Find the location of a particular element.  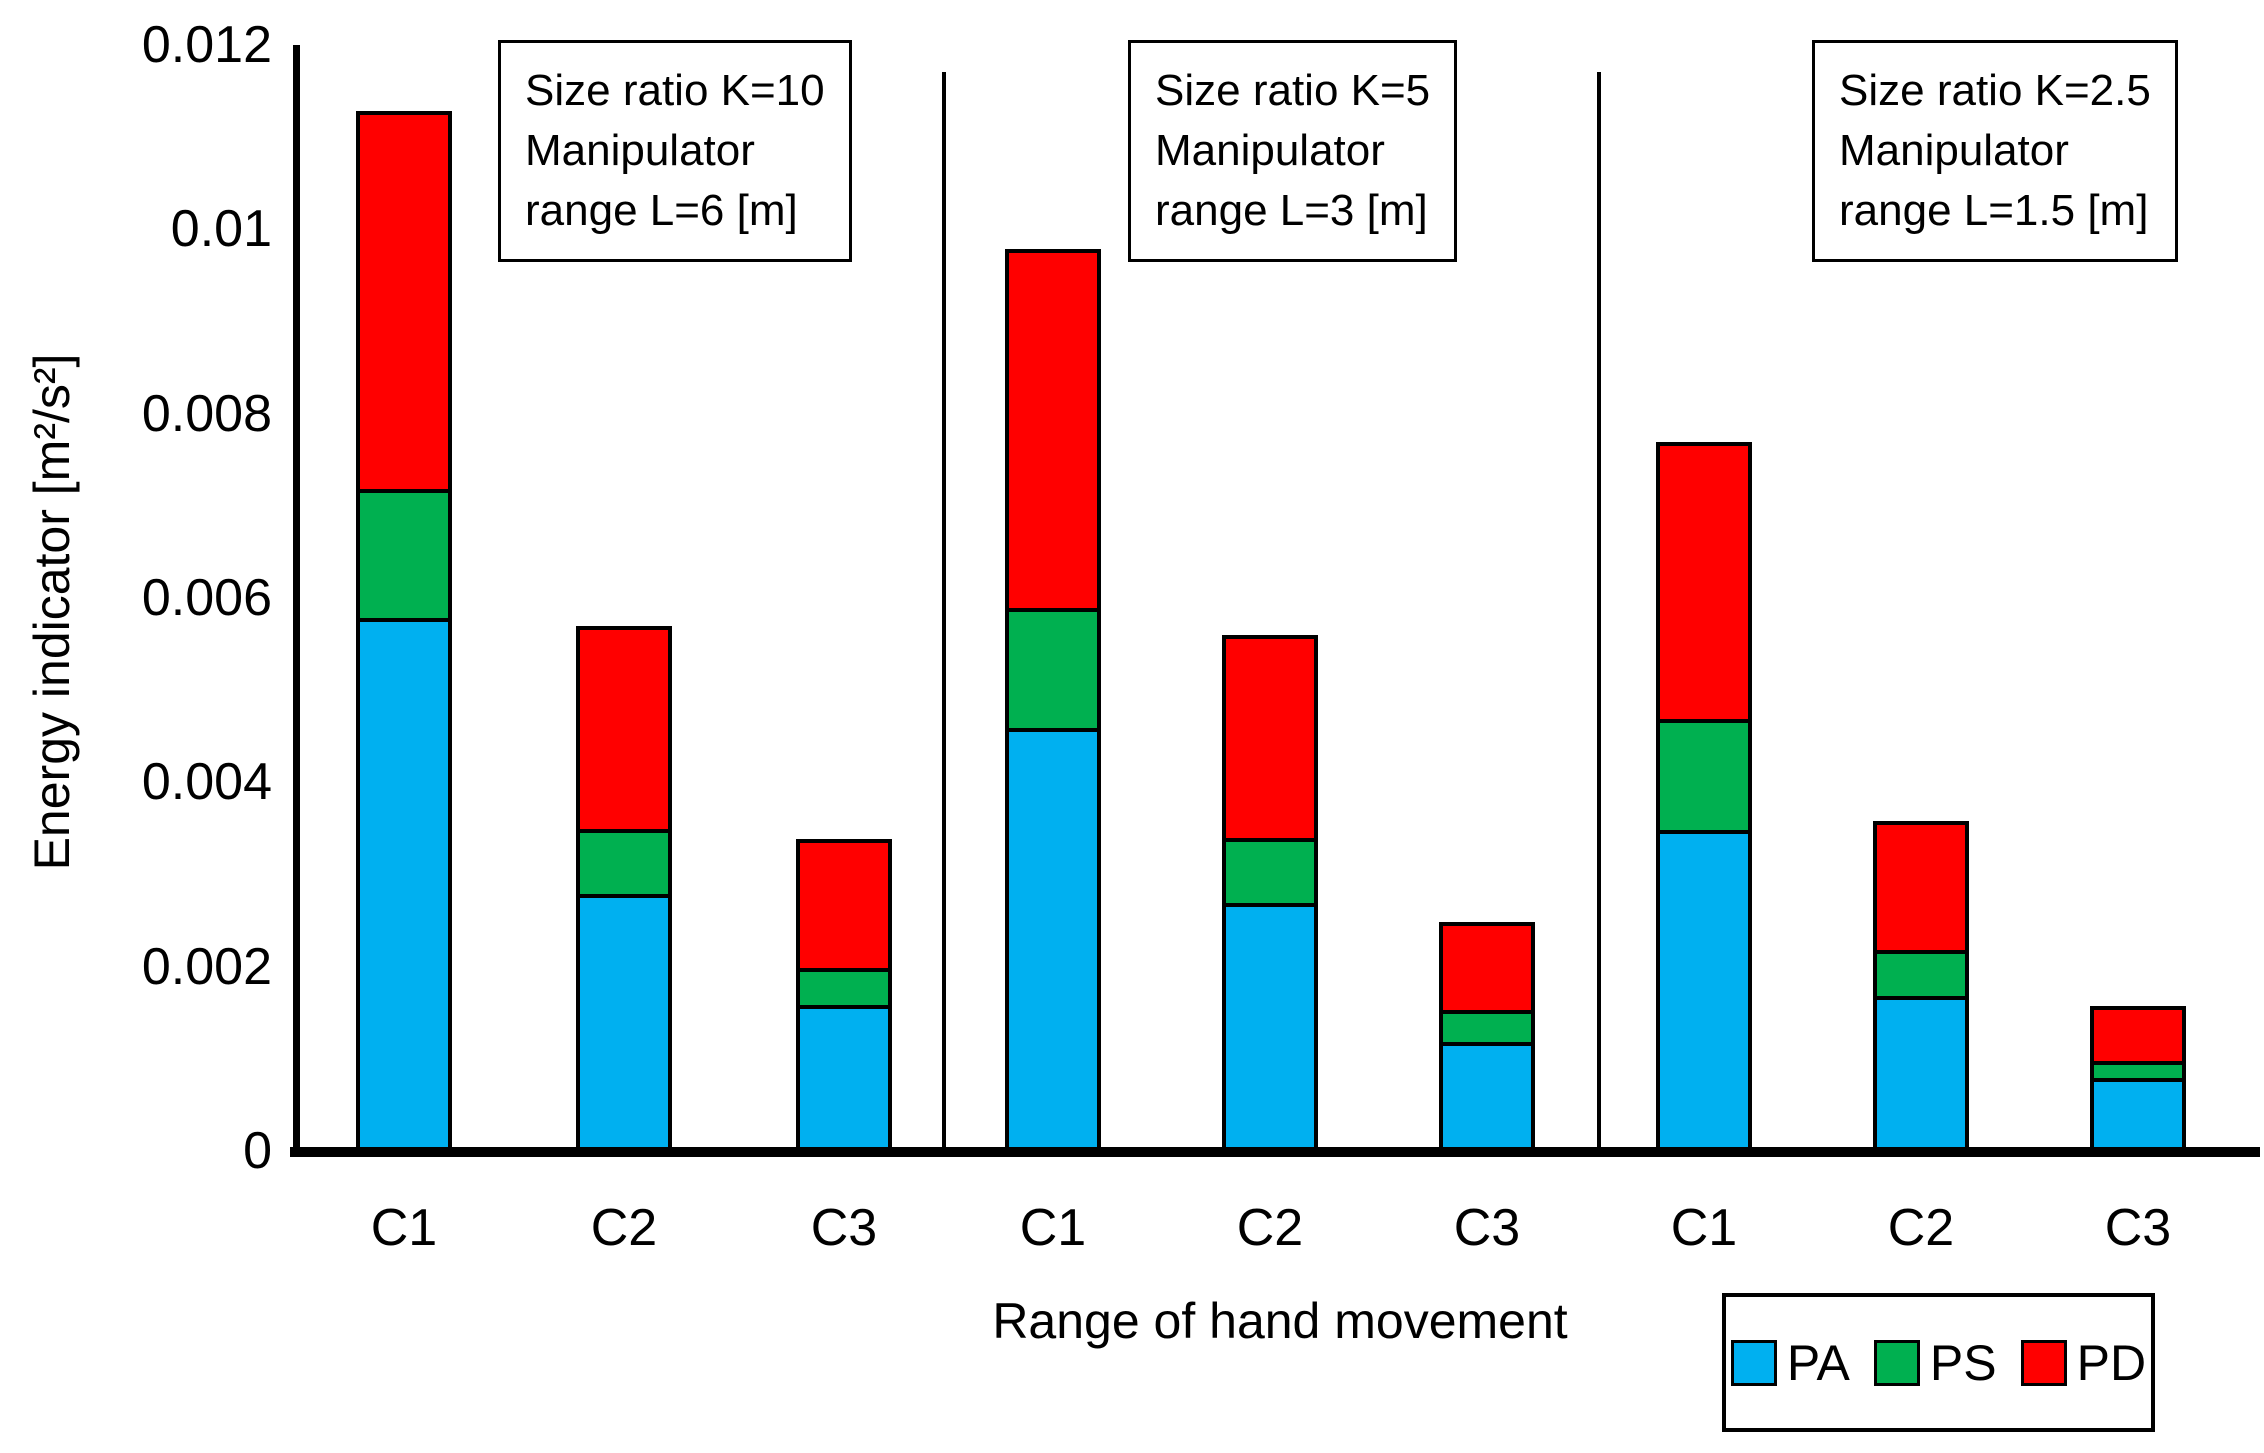

annotation-line: range L=6 [m] is located at coordinates (661, 210).